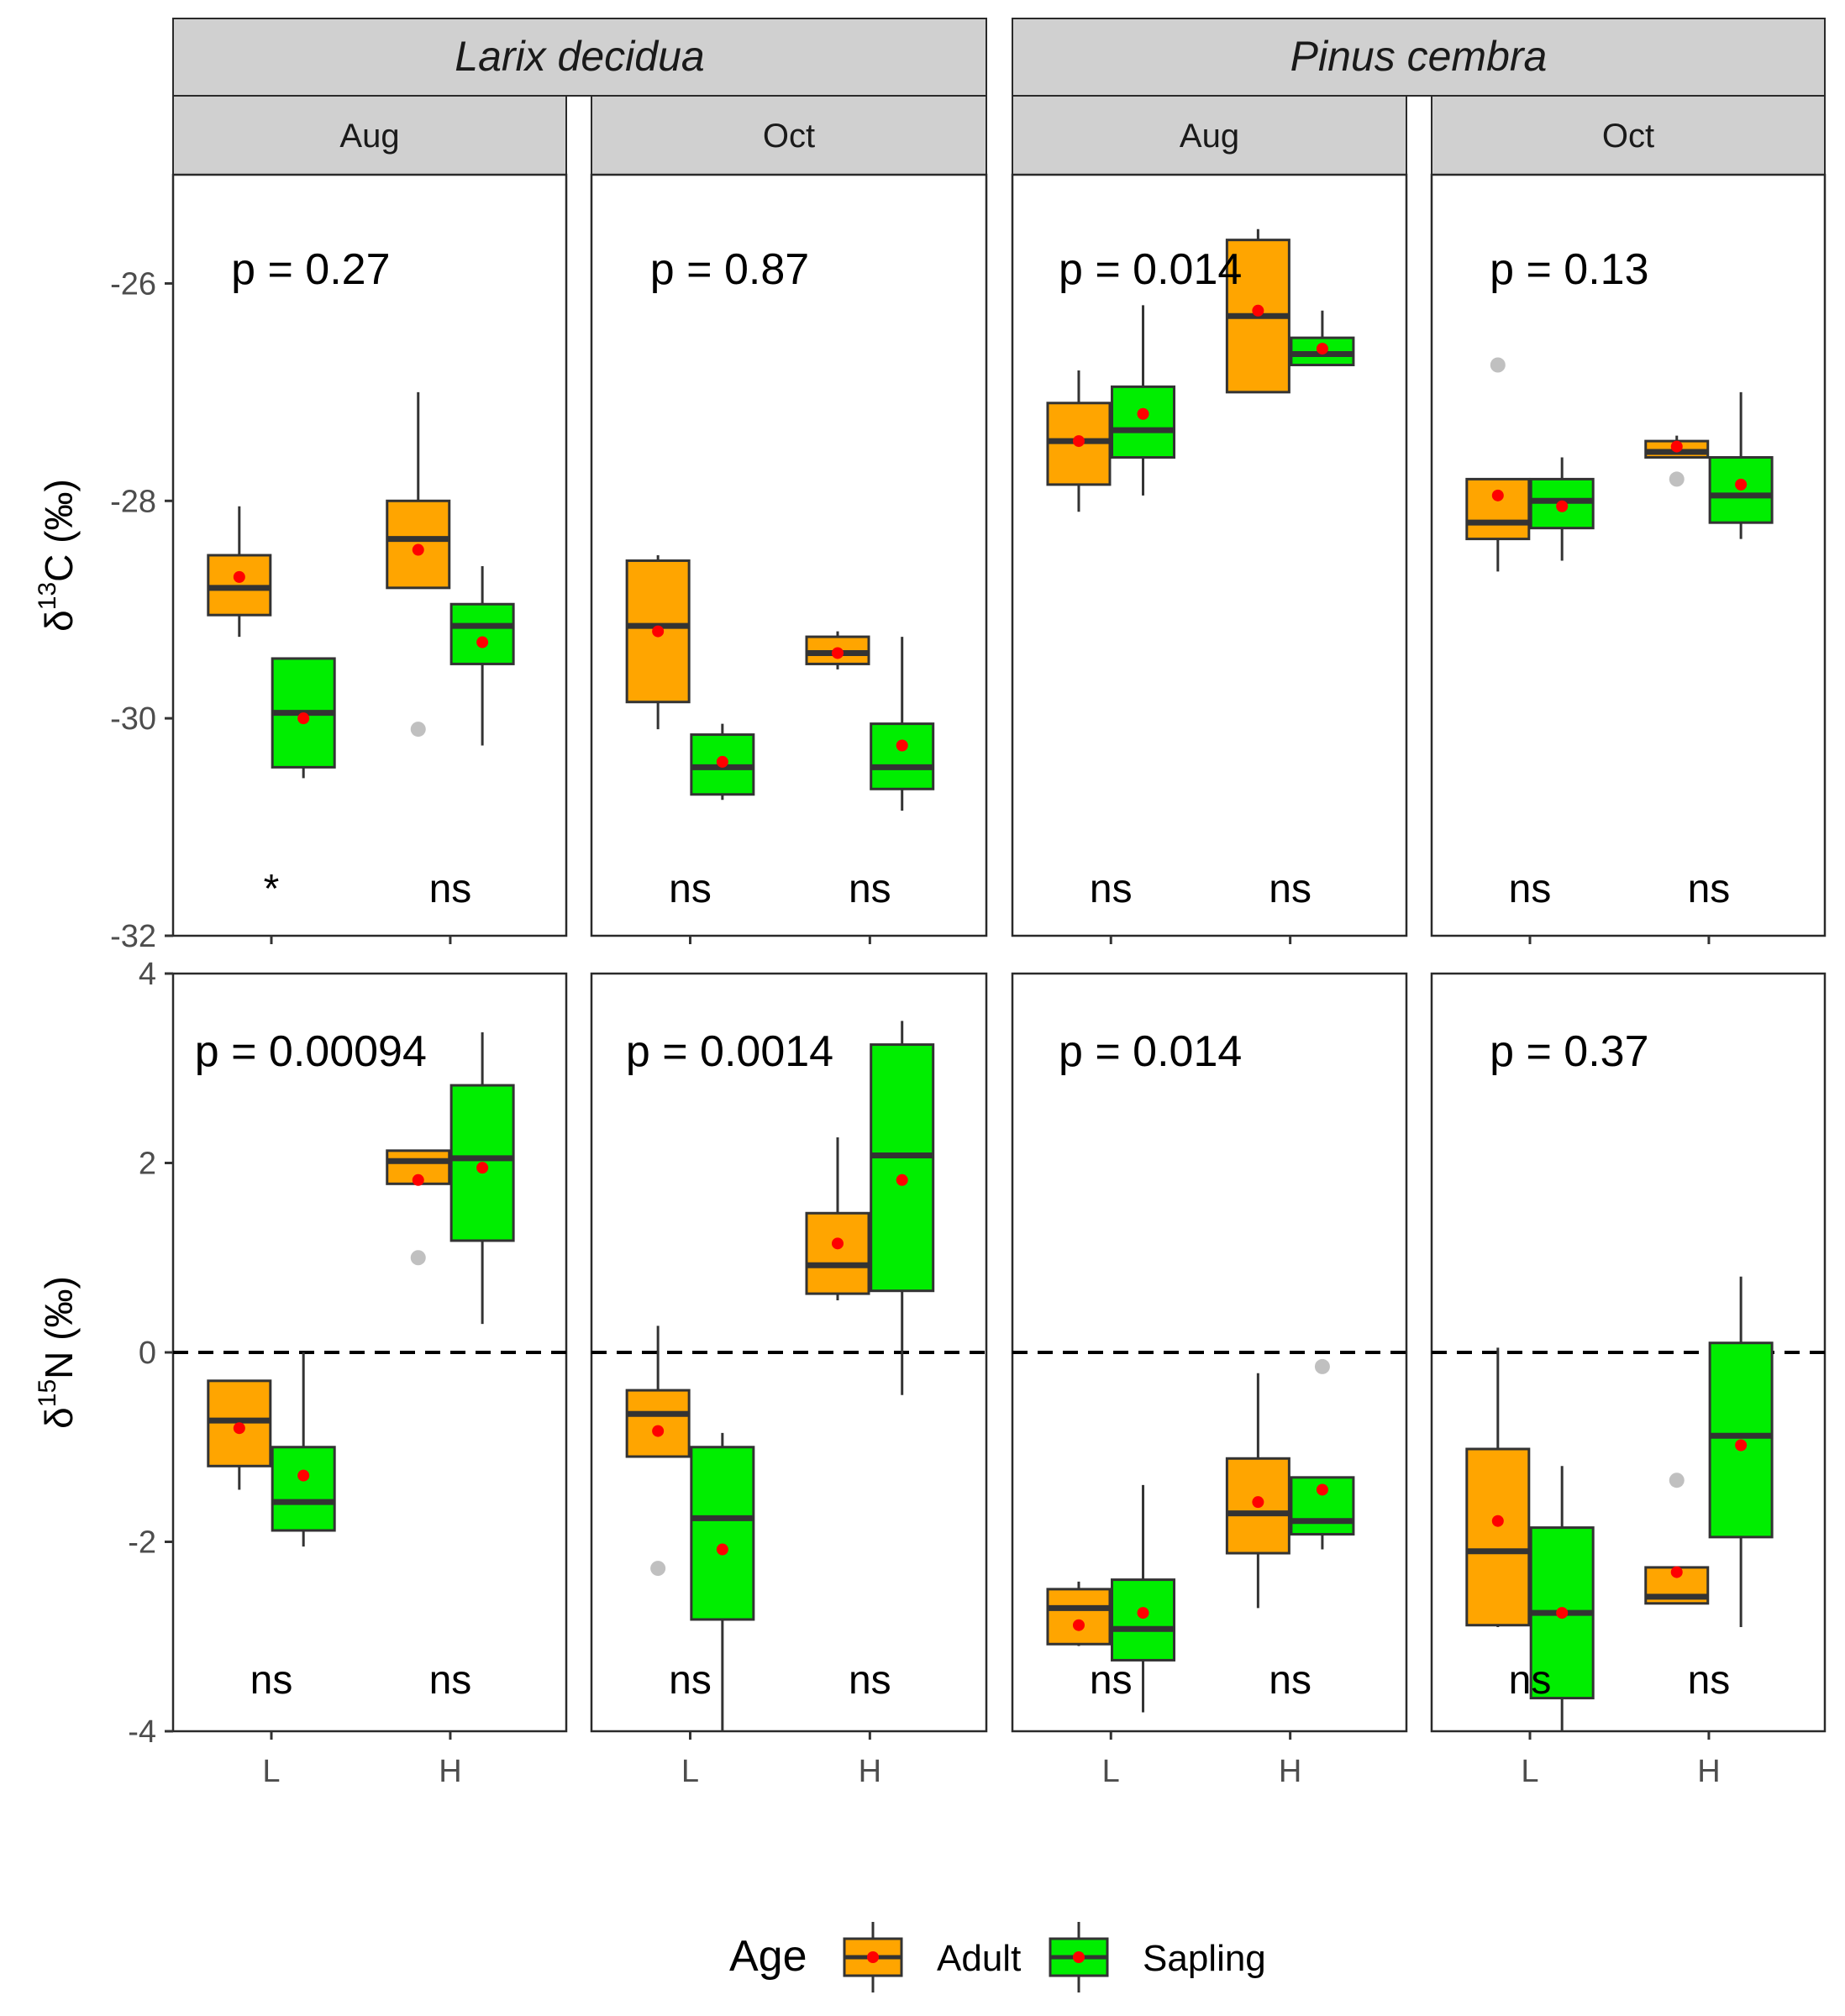  What do you see at coordinates (1628, 1352) in the screenshot?
I see `facet-panel: p = 0.37 ns ns` at bounding box center [1628, 1352].